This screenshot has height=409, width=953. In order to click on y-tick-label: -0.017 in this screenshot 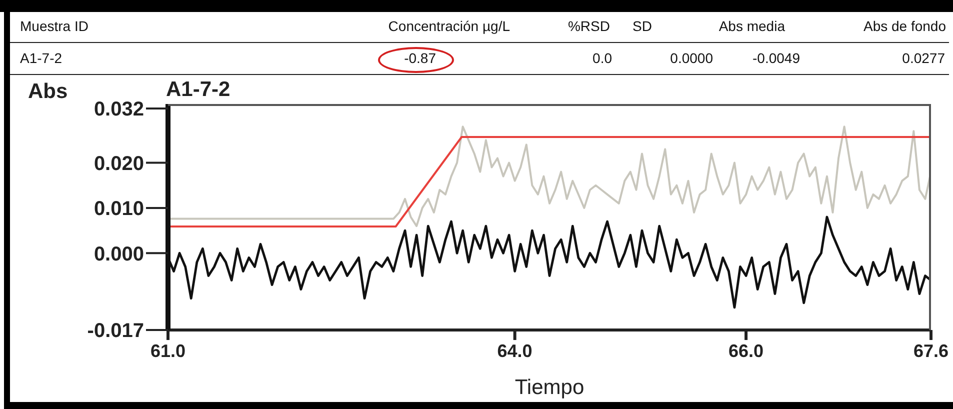, I will do `click(115, 331)`.